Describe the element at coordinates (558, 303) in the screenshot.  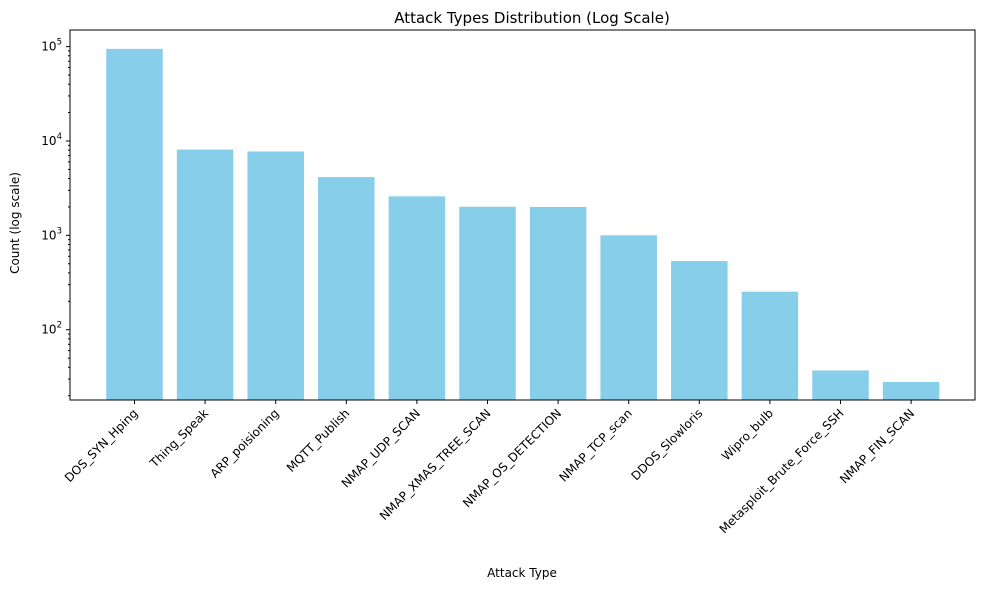
I see `bar-nmap-os-detection` at that location.